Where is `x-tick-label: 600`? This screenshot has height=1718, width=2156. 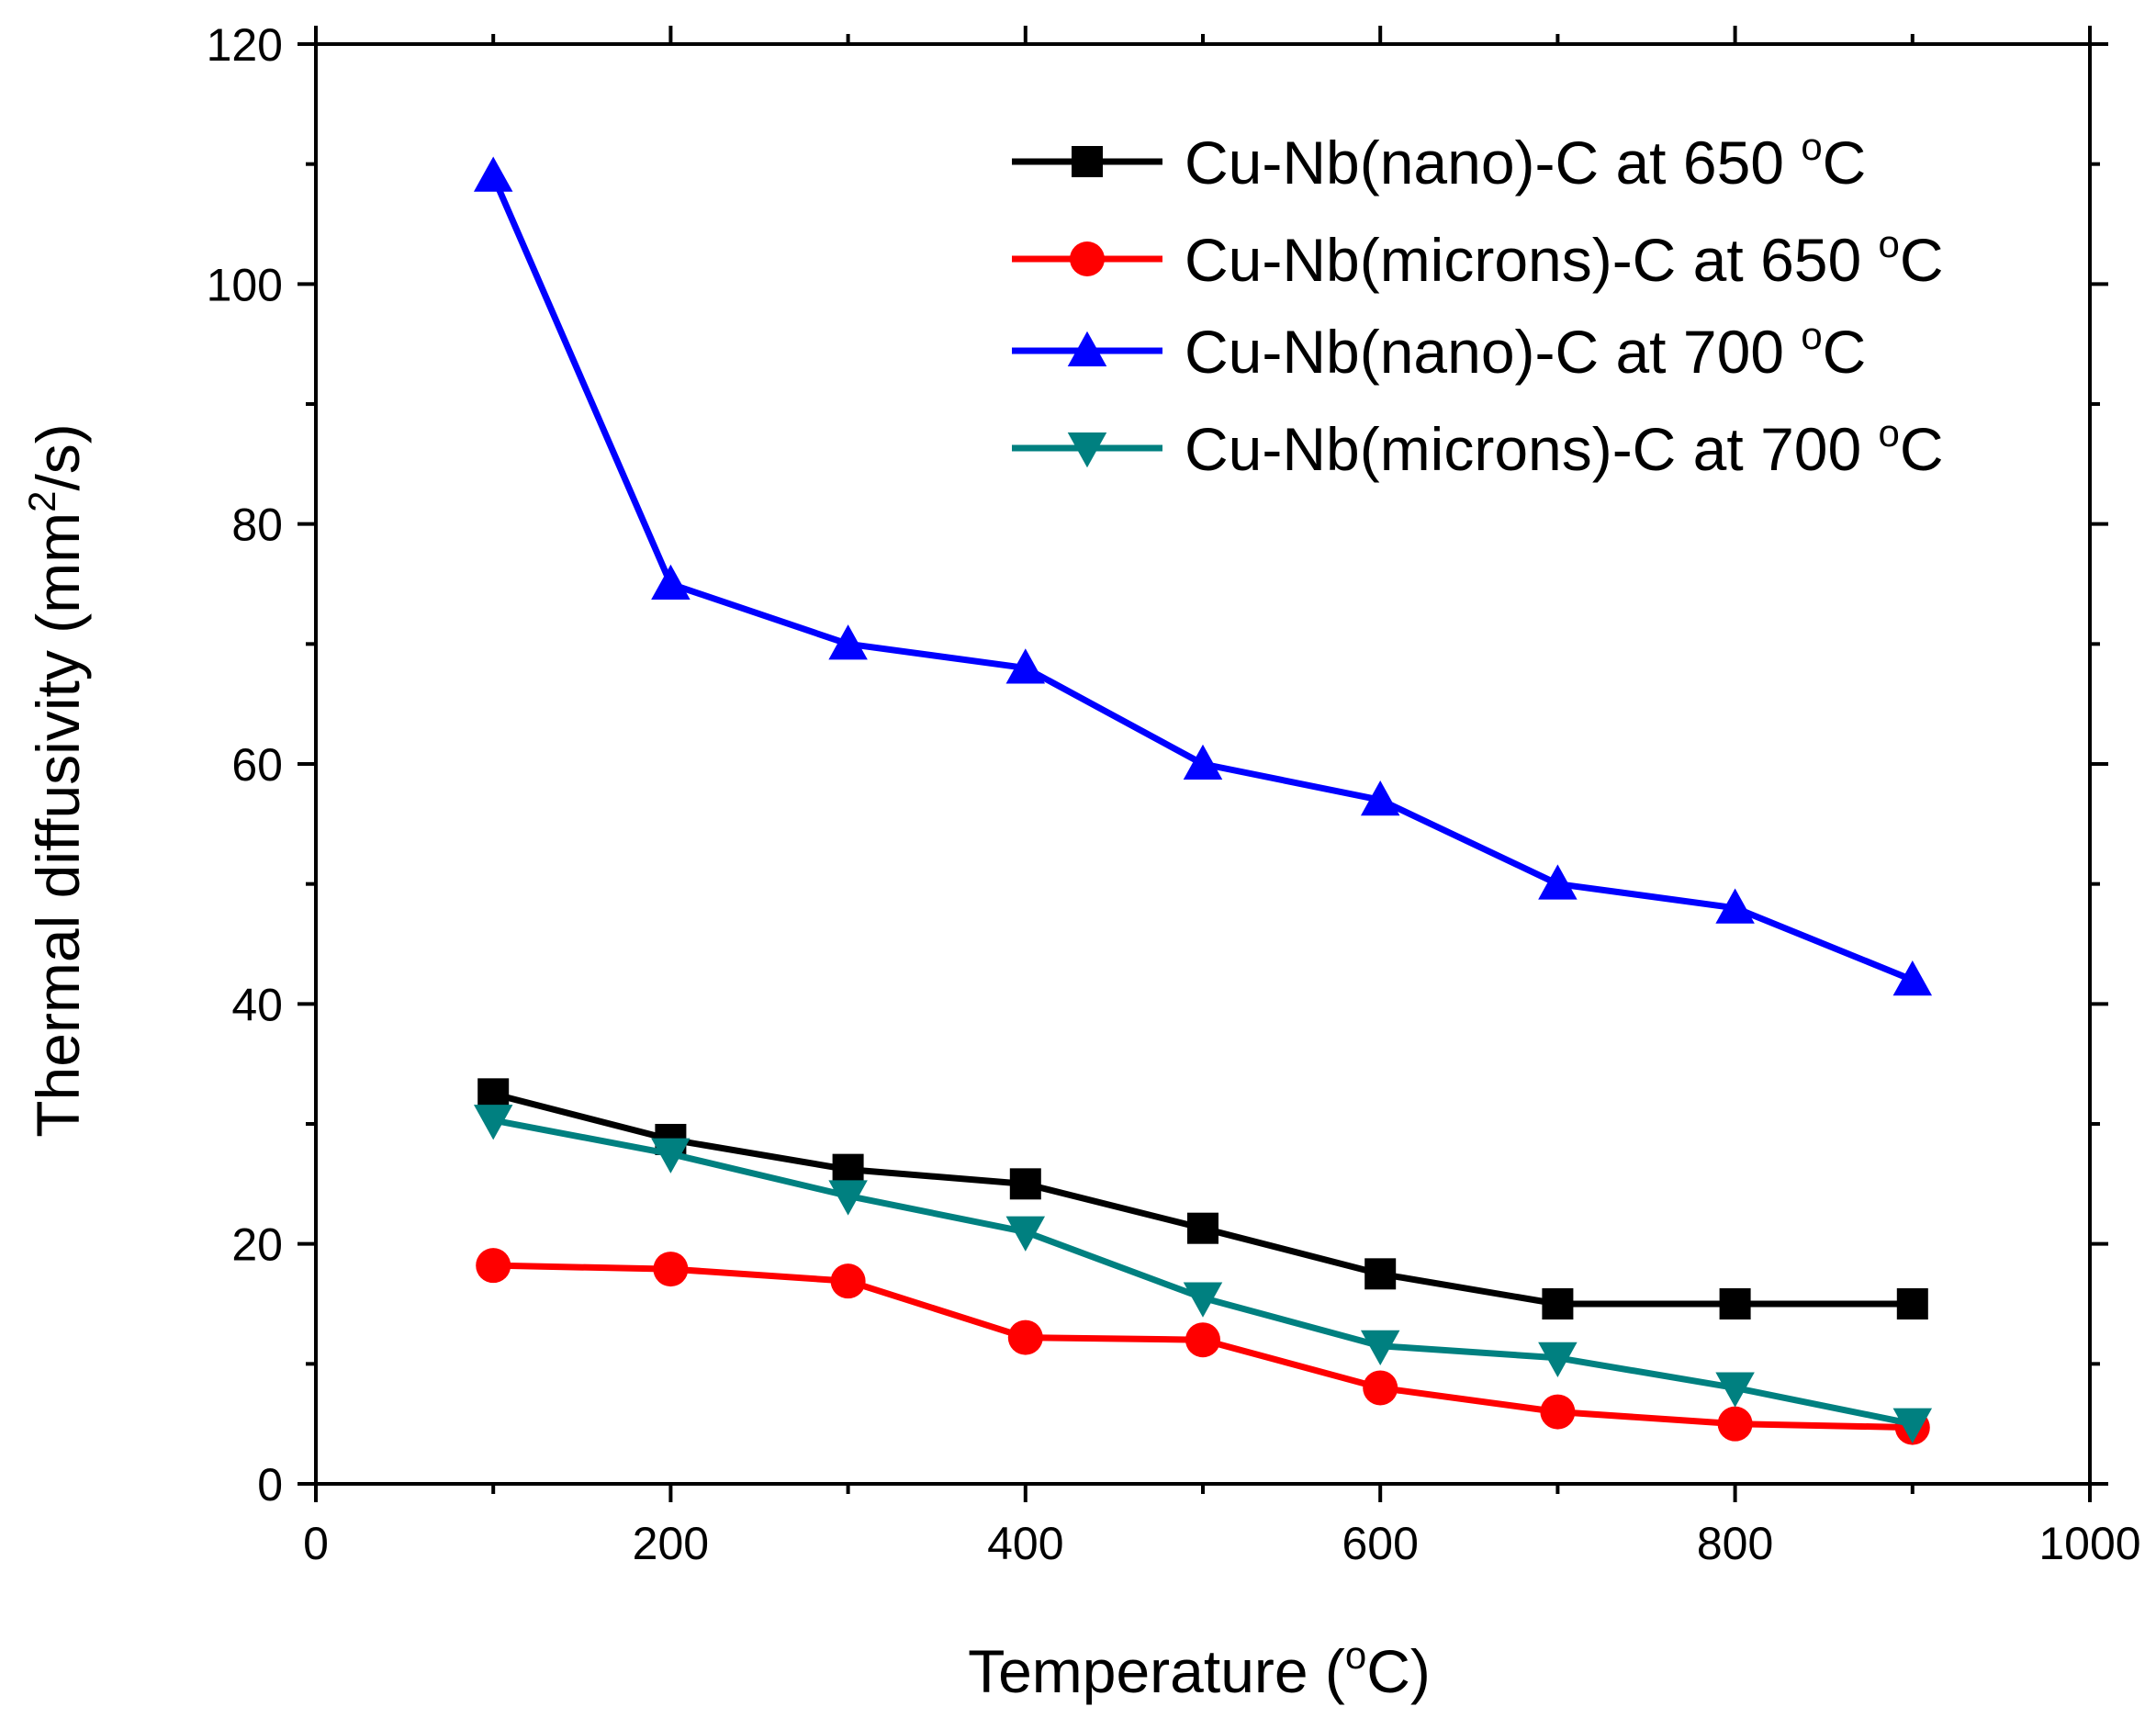
x-tick-label: 600 is located at coordinates (1380, 1543).